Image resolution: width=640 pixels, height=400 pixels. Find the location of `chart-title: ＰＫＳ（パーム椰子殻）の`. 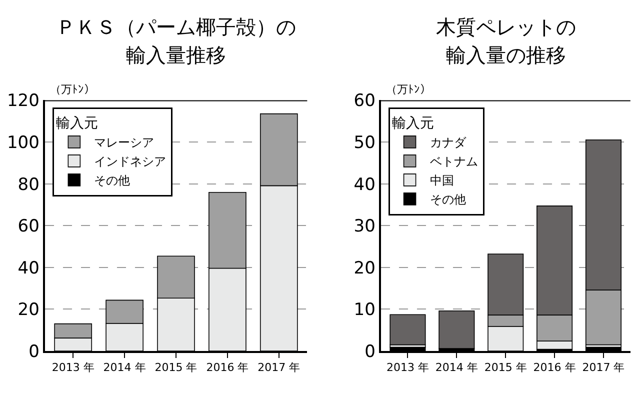

chart-title: ＰＫＳ（パーム椰子殻）の is located at coordinates (176, 27).